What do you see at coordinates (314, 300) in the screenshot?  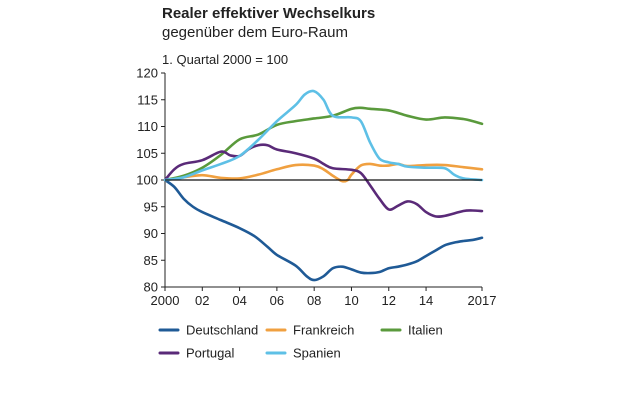 I see `x-tick-label: 08` at bounding box center [314, 300].